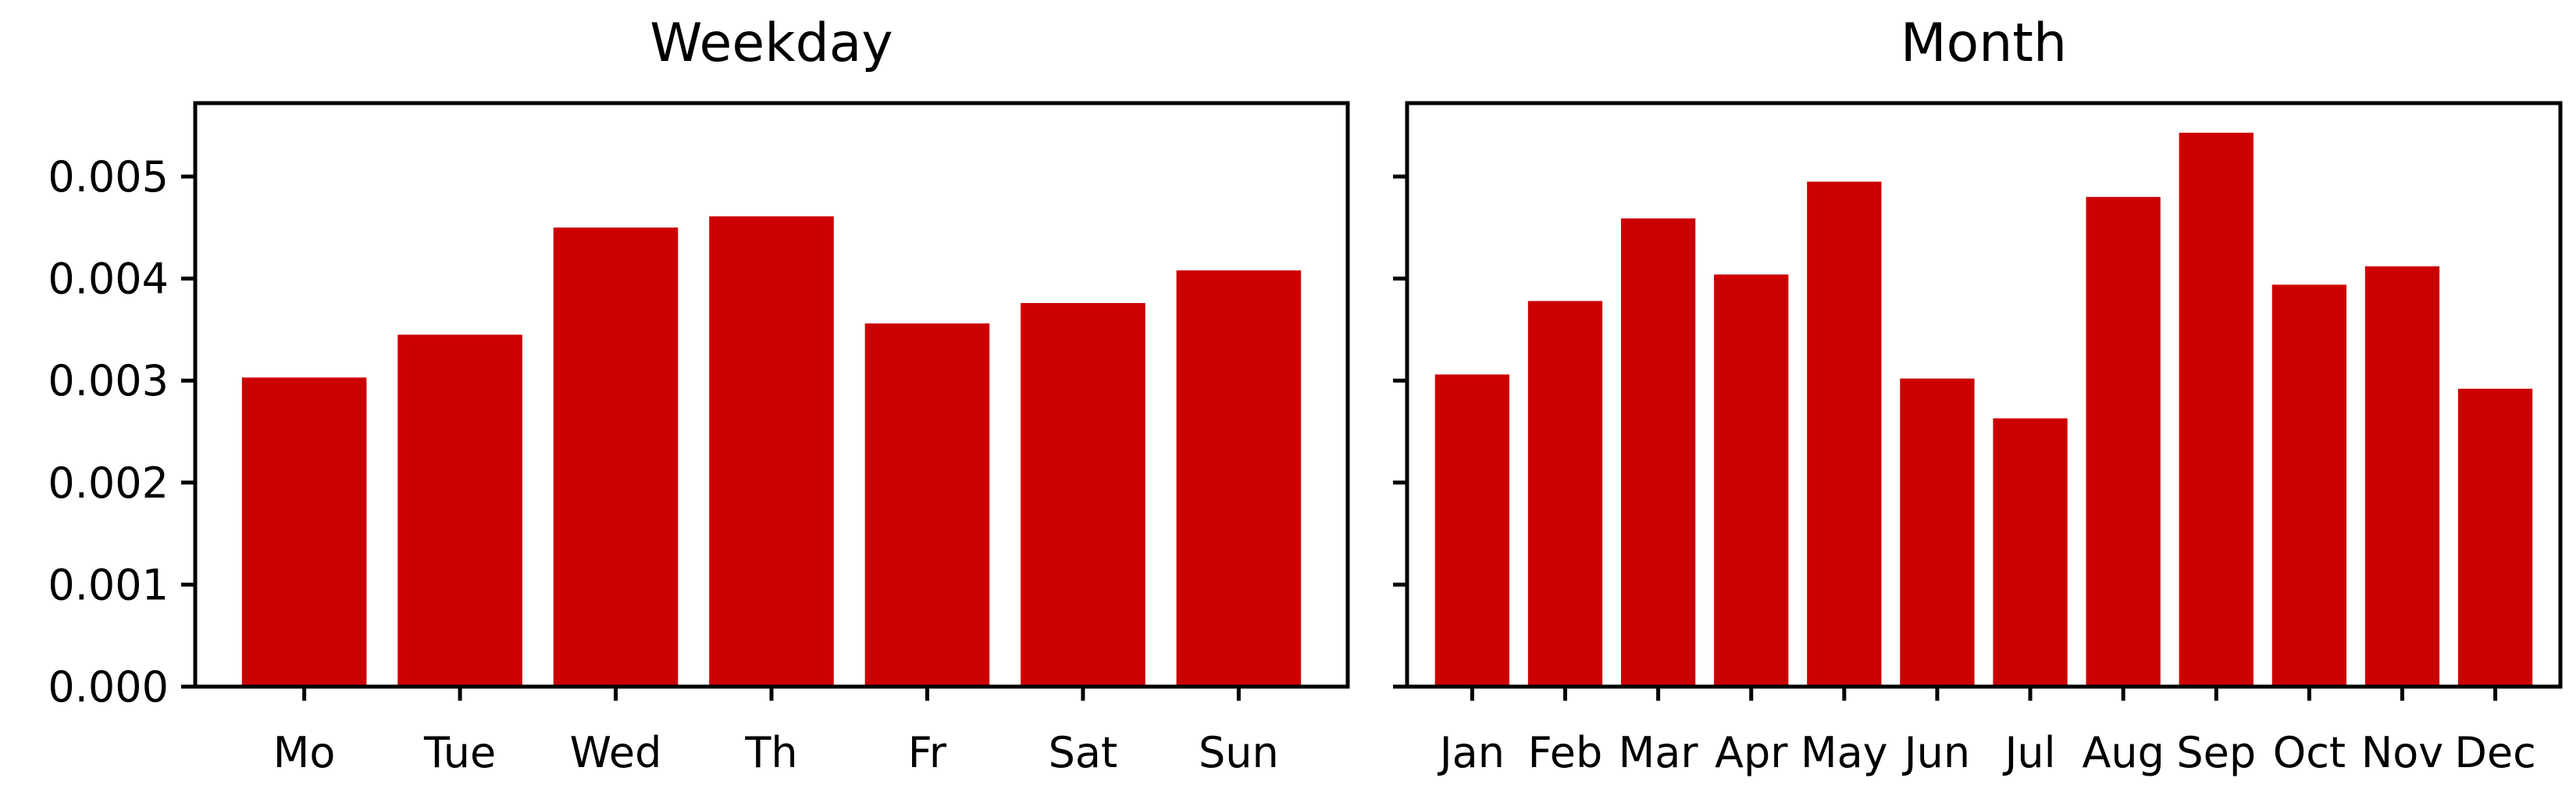  I want to click on weekday-bar-th, so click(771, 451).